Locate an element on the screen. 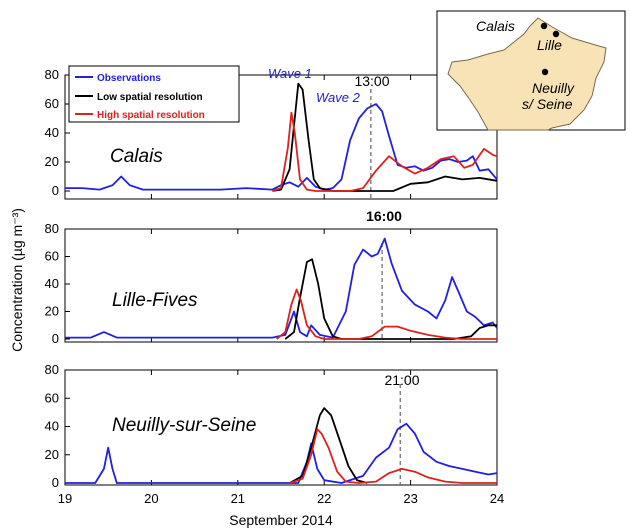  inset-map: Calais Lille Neuilly s/ Seine is located at coordinates (531, 70).